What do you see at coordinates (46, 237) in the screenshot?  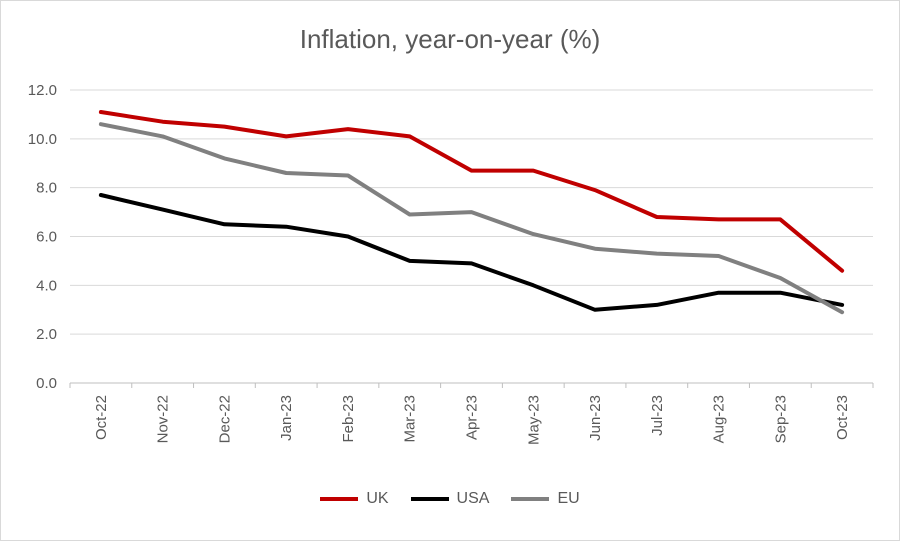 I see `y-tick-label-3: 6.0` at bounding box center [46, 237].